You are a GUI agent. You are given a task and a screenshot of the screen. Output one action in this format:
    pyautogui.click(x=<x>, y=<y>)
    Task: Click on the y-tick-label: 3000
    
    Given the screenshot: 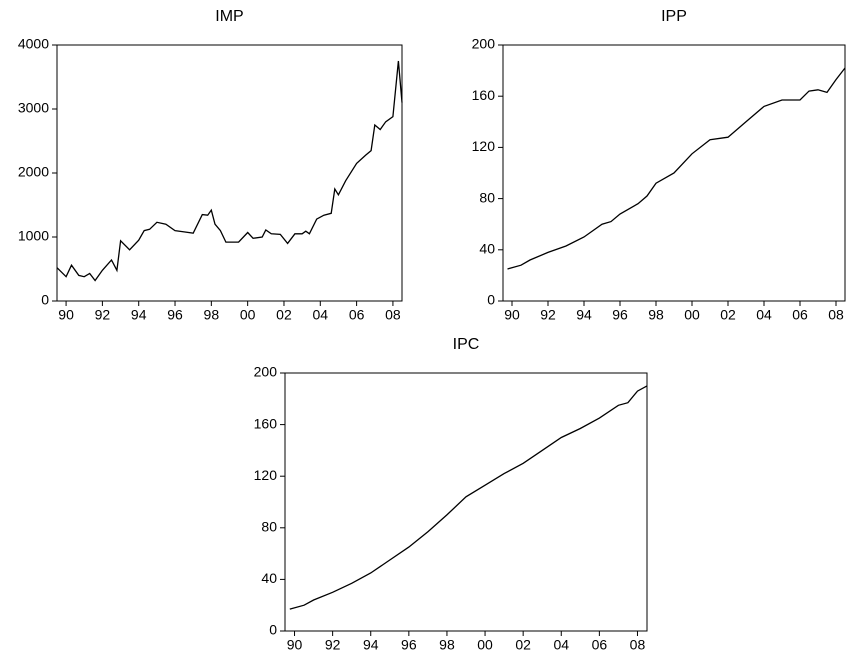 What is the action you would take?
    pyautogui.click(x=33, y=108)
    